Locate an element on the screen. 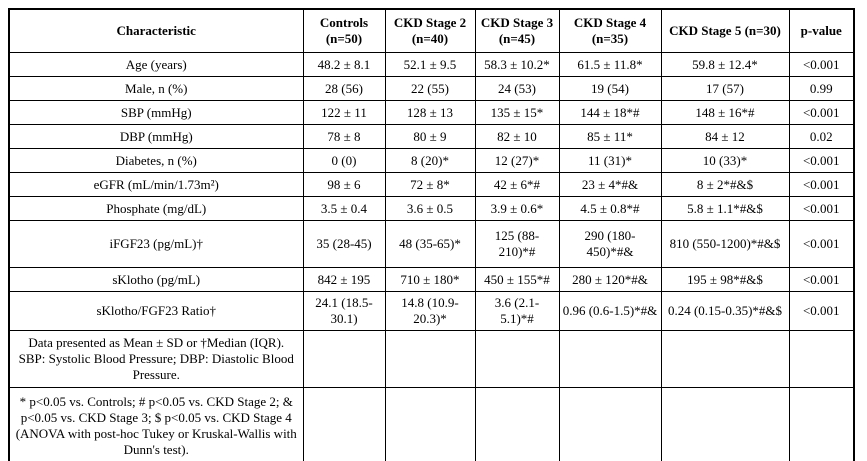 The width and height of the screenshot is (867, 461). value-cell: 128 ± 13 is located at coordinates (430, 112).